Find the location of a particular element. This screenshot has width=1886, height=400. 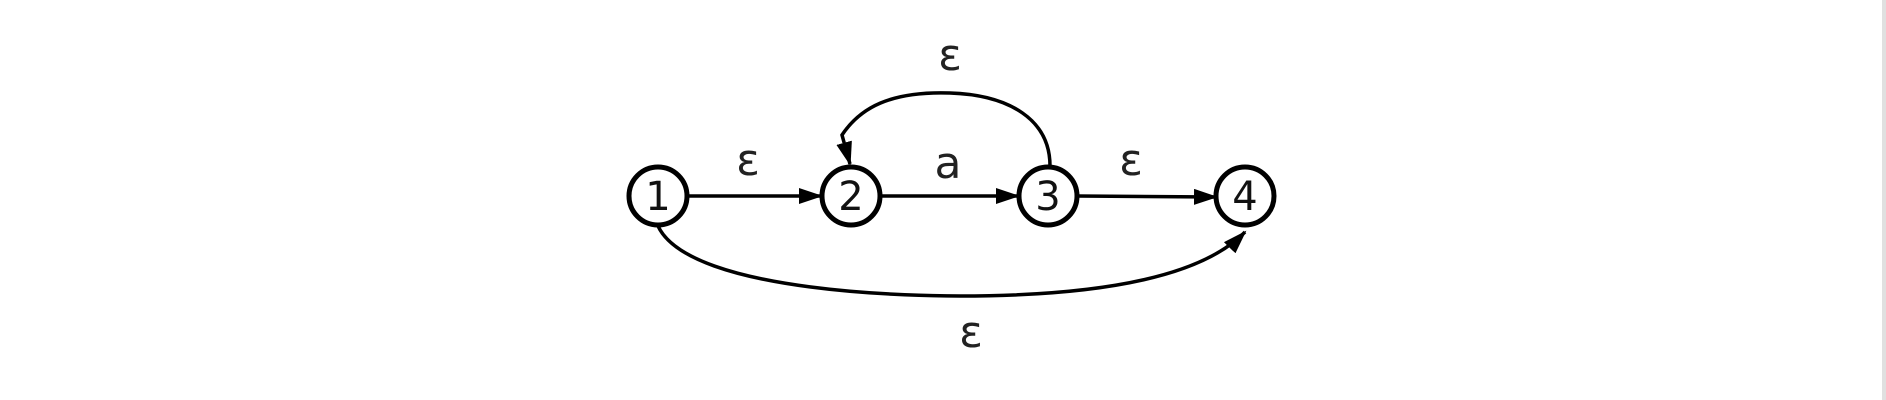

right-border is located at coordinates (1884, 200).